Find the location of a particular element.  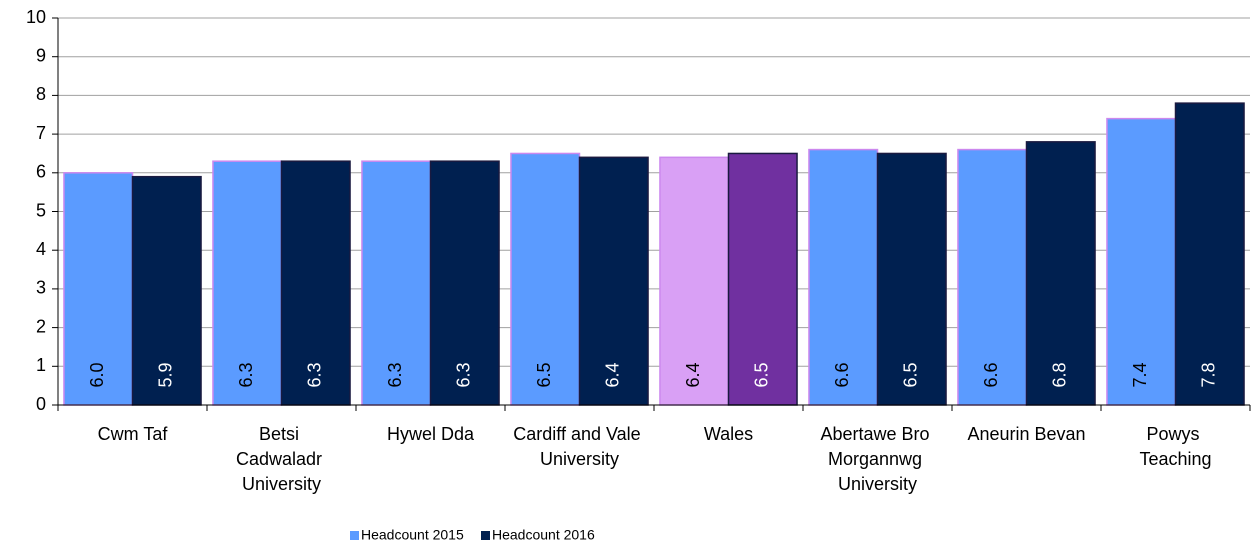

y-tick-label: 9 is located at coordinates (41, 55).